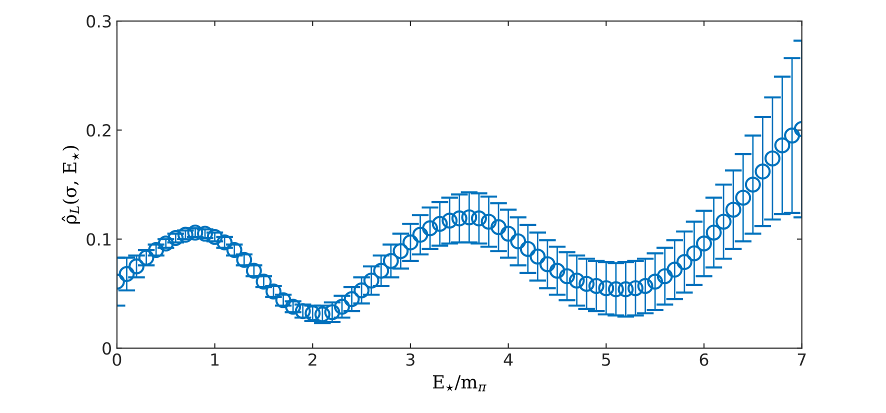 This screenshot has width=886, height=413. What do you see at coordinates (606, 360) in the screenshot?
I see `x-tick-label: 5` at bounding box center [606, 360].